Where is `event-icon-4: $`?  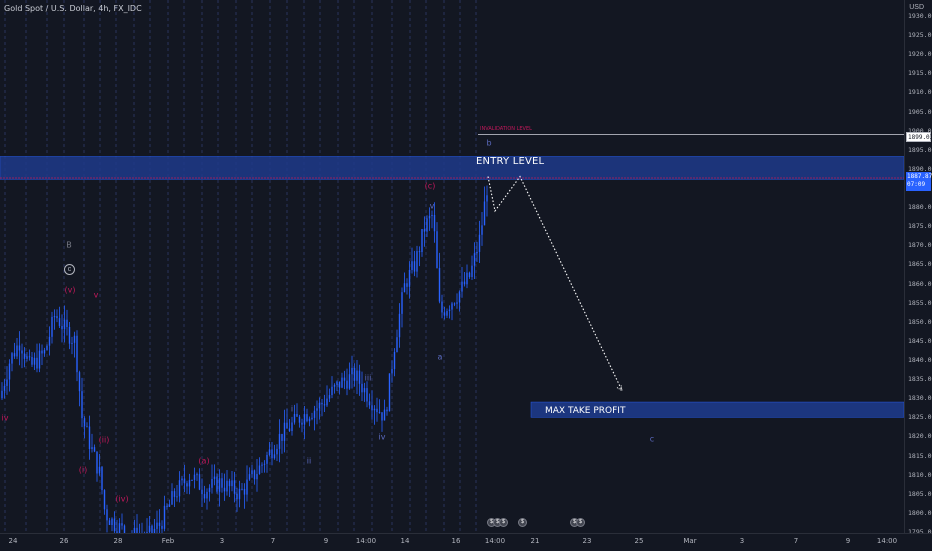 event-icon-4: $ is located at coordinates (522, 522).